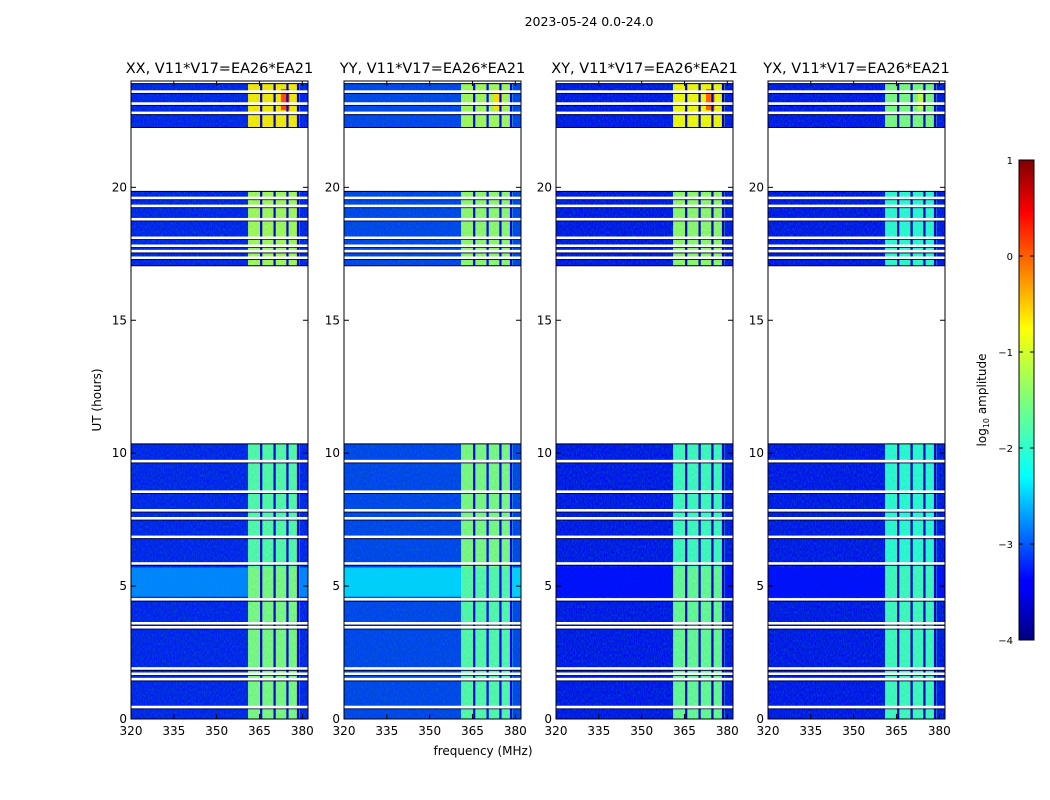 The image size is (1050, 800). What do you see at coordinates (1005, 641) in the screenshot?
I see `colorbar-tick-label: −4` at bounding box center [1005, 641].